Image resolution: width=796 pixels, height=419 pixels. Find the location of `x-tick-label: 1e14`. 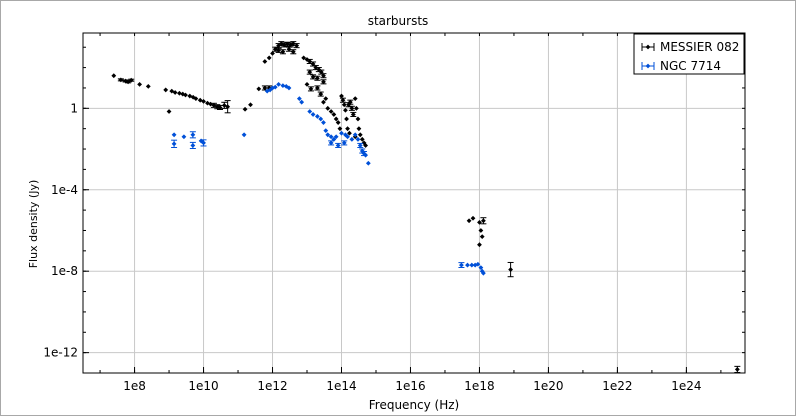

x-tick-label: 1e14 is located at coordinates (341, 386).